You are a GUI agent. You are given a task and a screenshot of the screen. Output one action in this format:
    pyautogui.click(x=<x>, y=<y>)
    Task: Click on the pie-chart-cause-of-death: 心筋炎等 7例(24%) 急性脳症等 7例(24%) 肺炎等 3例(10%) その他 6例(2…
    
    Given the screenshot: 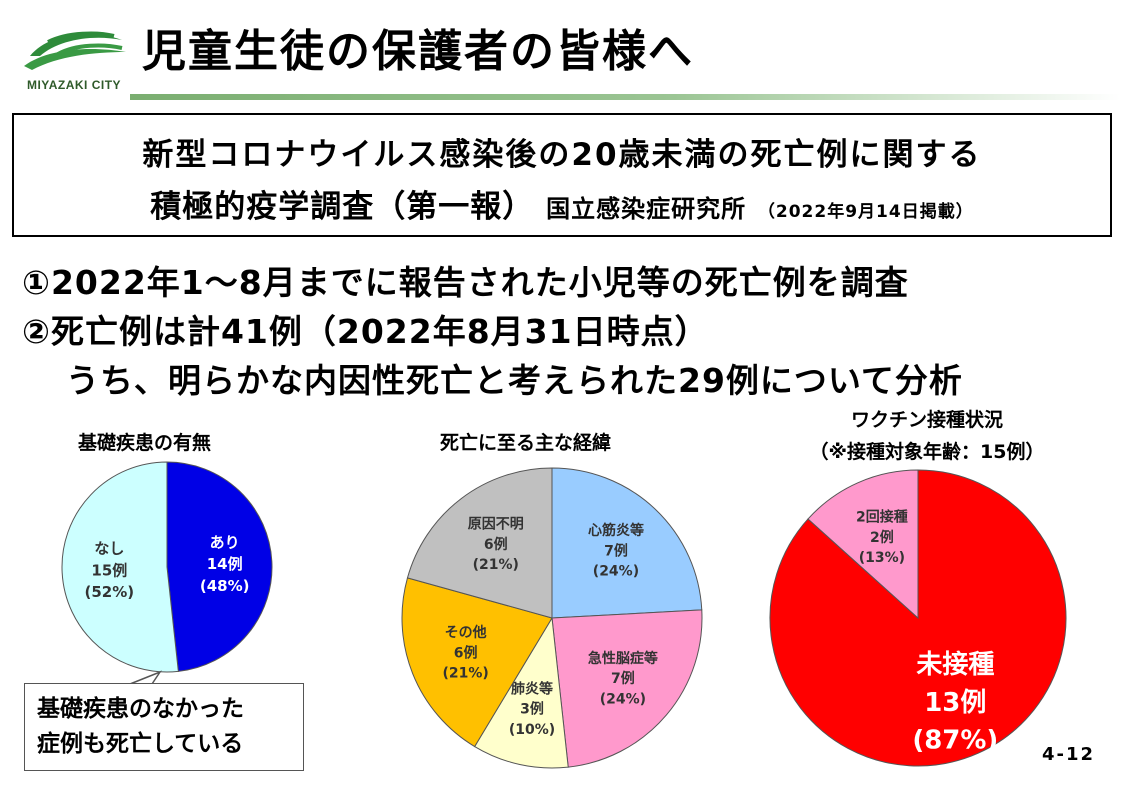 What is the action you would take?
    pyautogui.click(x=552, y=618)
    